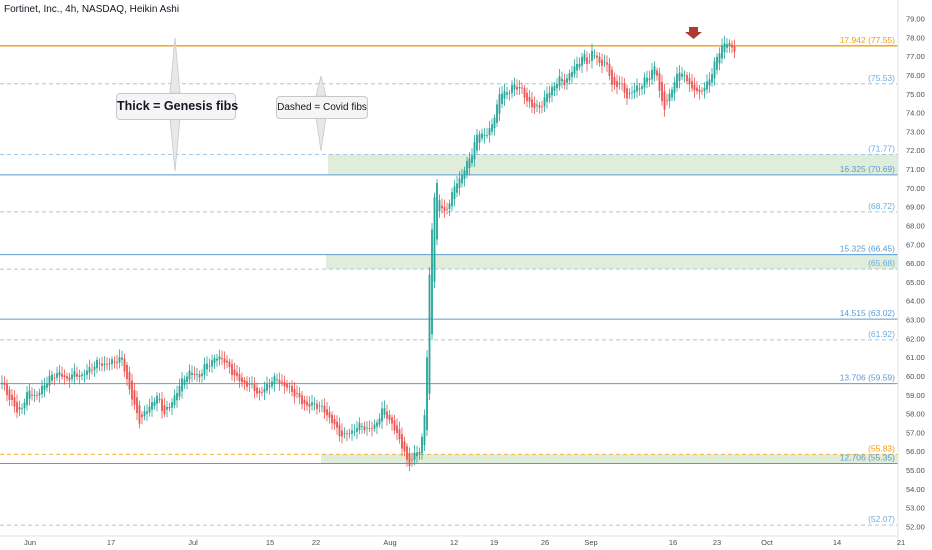 The width and height of the screenshot is (932, 550). What do you see at coordinates (177, 106) in the screenshot?
I see `genesis-legend-callout: Thick = Genesis fibs` at bounding box center [177, 106].